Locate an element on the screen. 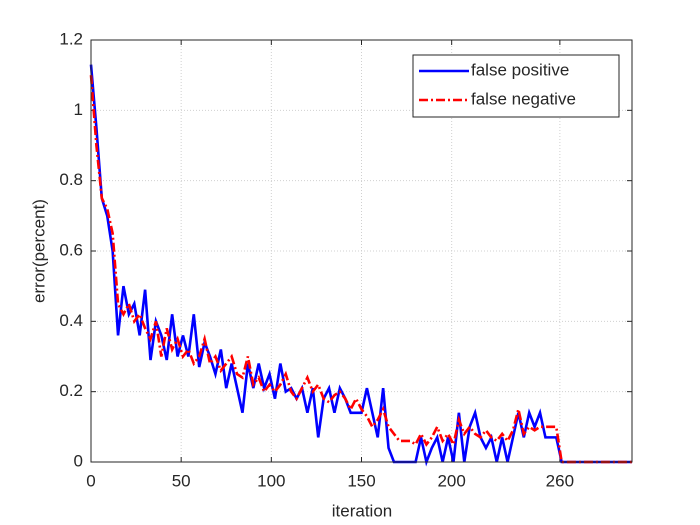 The height and width of the screenshot is (525, 700). x-tick-label: 150 is located at coordinates (361, 480).